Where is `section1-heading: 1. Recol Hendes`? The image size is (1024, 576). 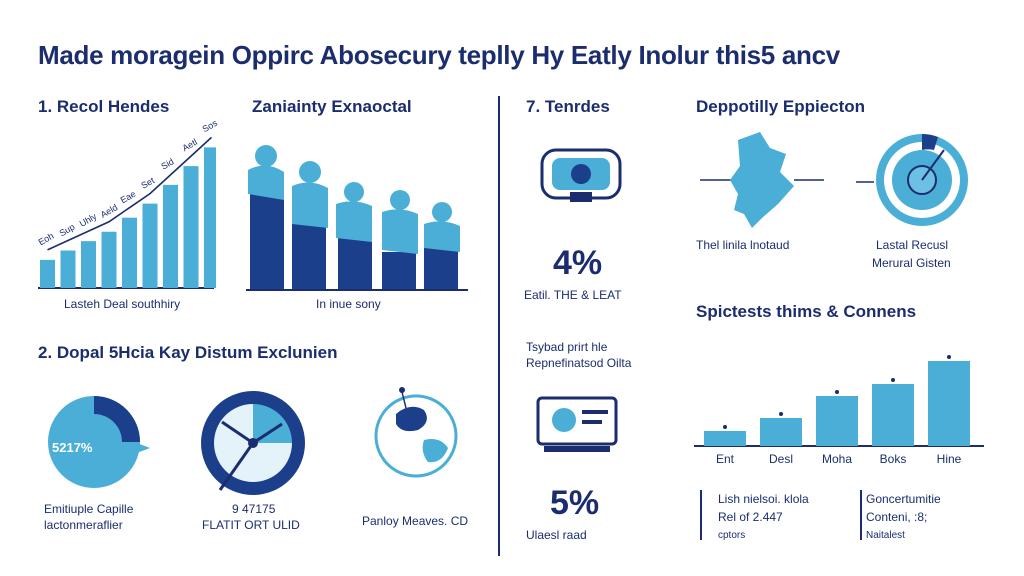
section1-heading: 1. Recol Hendes is located at coordinates (104, 106).